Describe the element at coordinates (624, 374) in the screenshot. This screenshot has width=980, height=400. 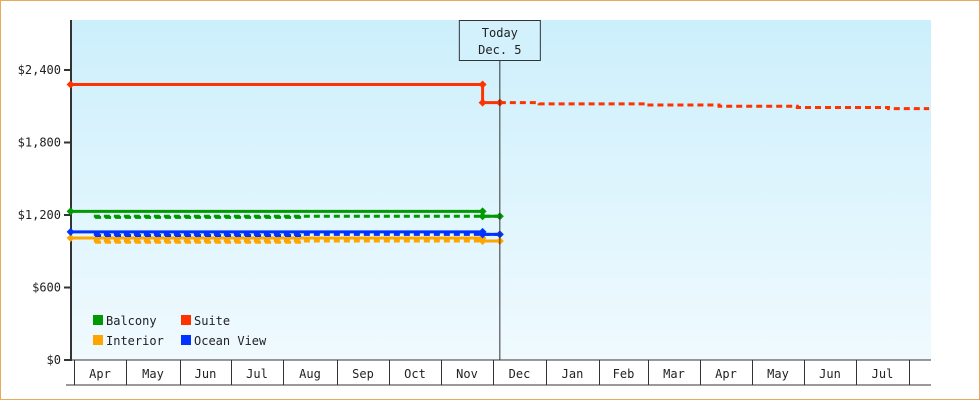
I see `x-tick-label: Feb` at that location.